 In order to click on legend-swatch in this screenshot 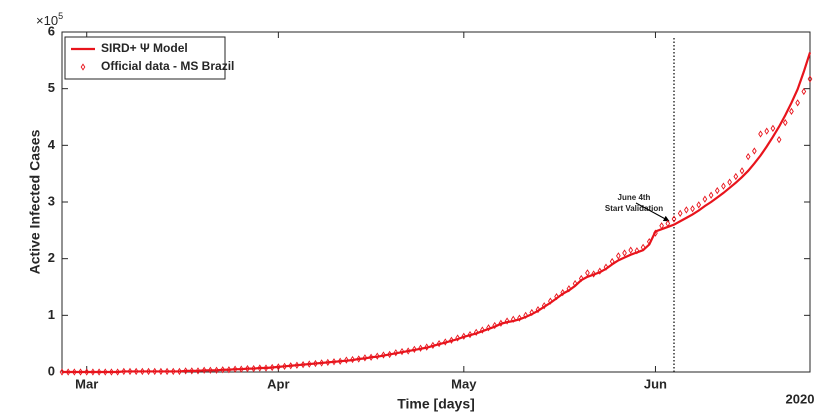, I will do `click(83, 67)`.